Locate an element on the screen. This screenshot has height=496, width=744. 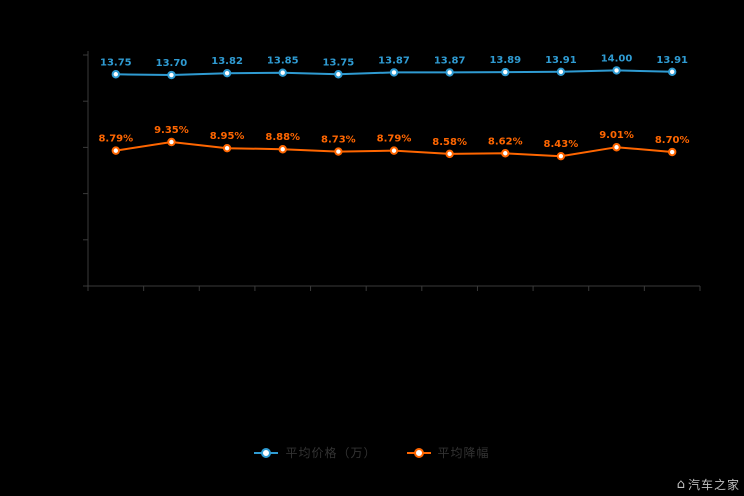
watermark-text: 汽车之家 is located at coordinates (713, 485).